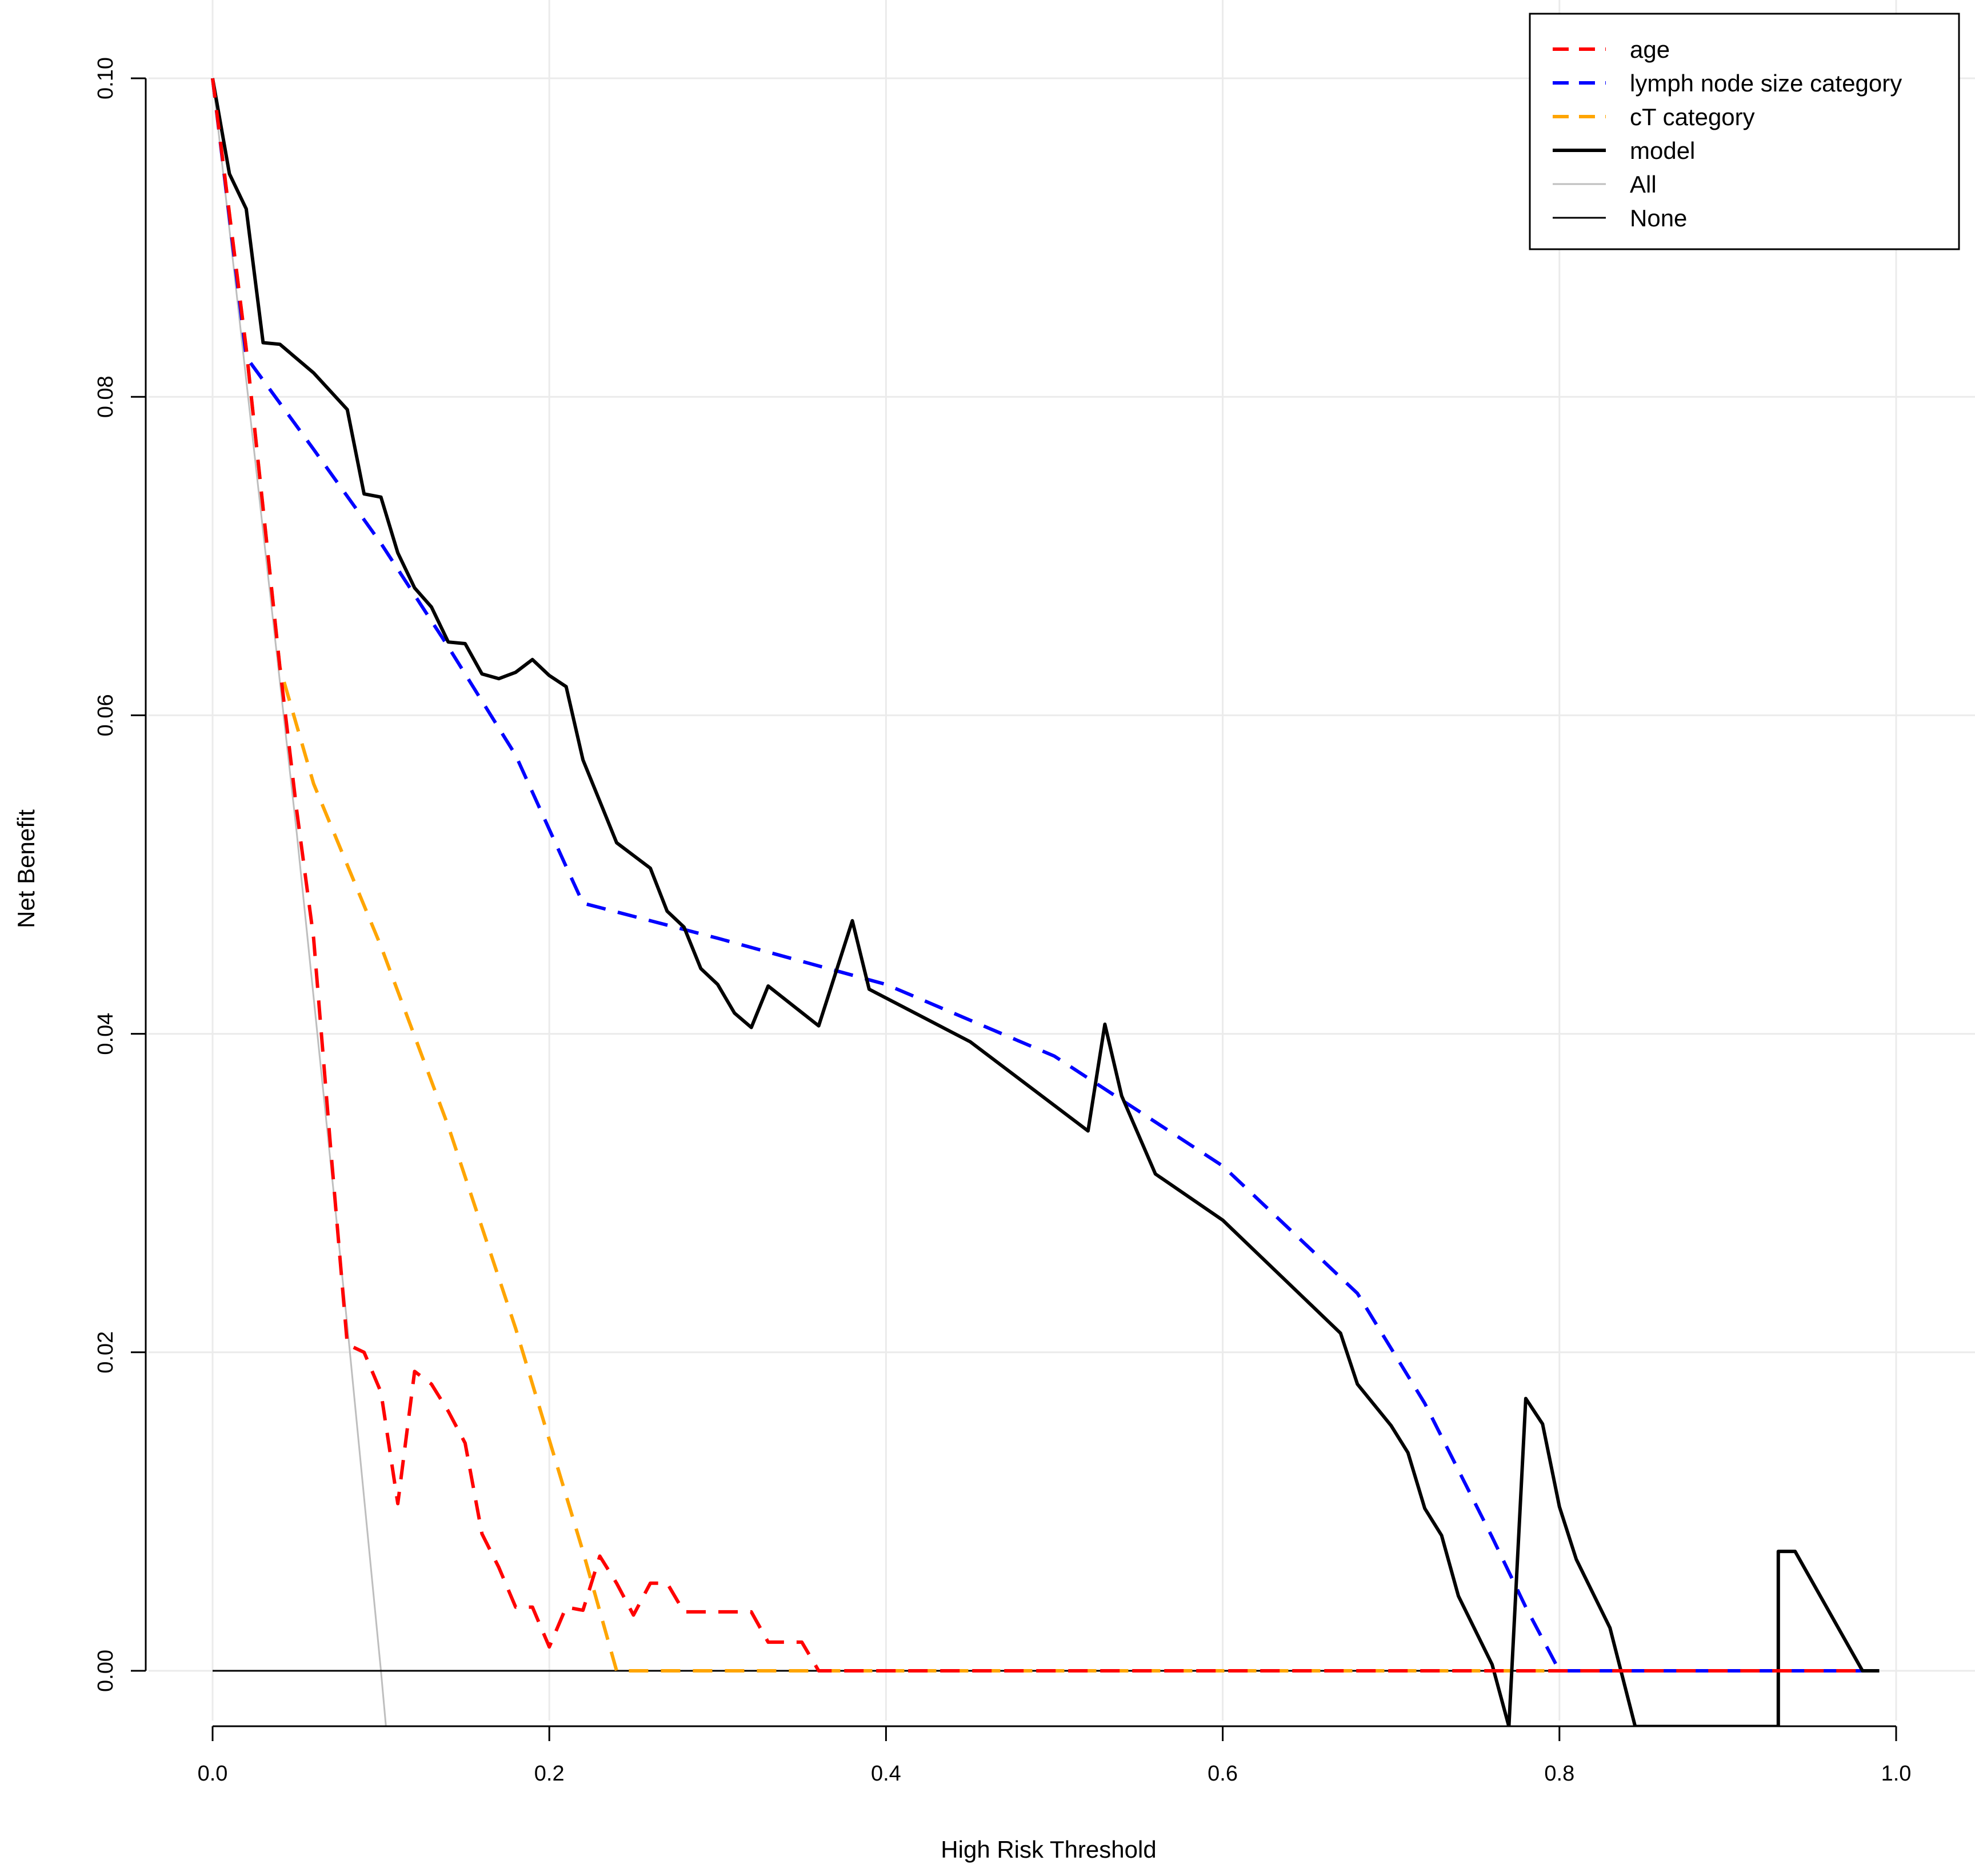  What do you see at coordinates (213, 1774) in the screenshot?
I see `x-tick-label: 0.0` at bounding box center [213, 1774].